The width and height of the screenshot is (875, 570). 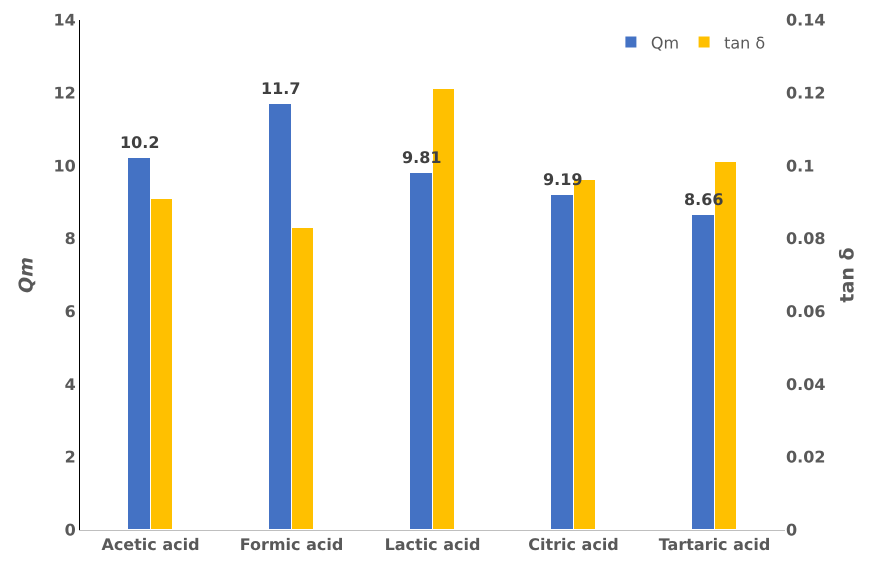 What do you see at coordinates (70, 312) in the screenshot?
I see `y-tick-label: 6` at bounding box center [70, 312].